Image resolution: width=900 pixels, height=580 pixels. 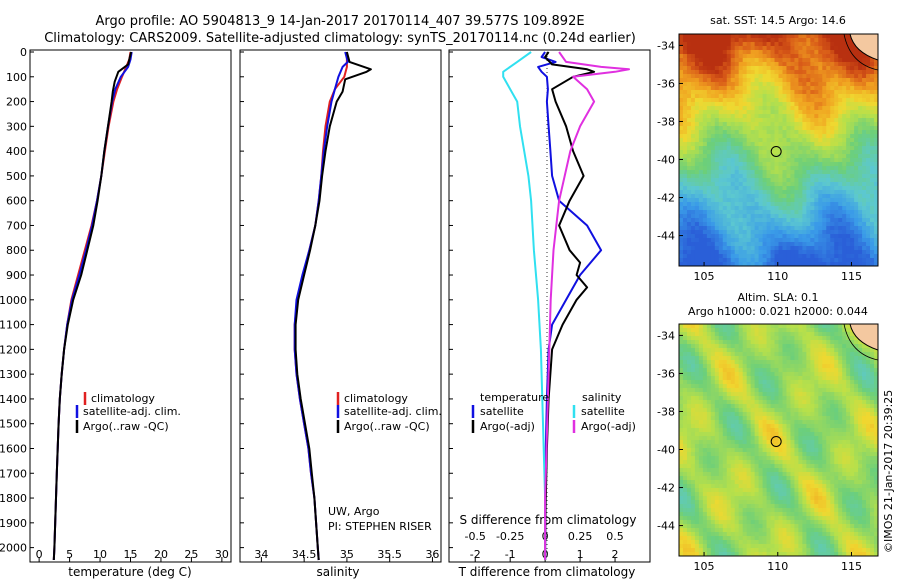 What do you see at coordinates (666, 160) in the screenshot?
I see `map-y-tick-label: -40` at bounding box center [666, 160].